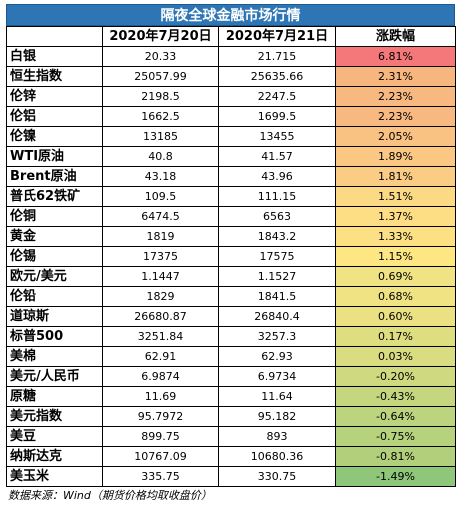 Image resolution: width=466 pixels, height=513 pixels. I want to click on row-value-day1: 11.69, so click(160, 396).